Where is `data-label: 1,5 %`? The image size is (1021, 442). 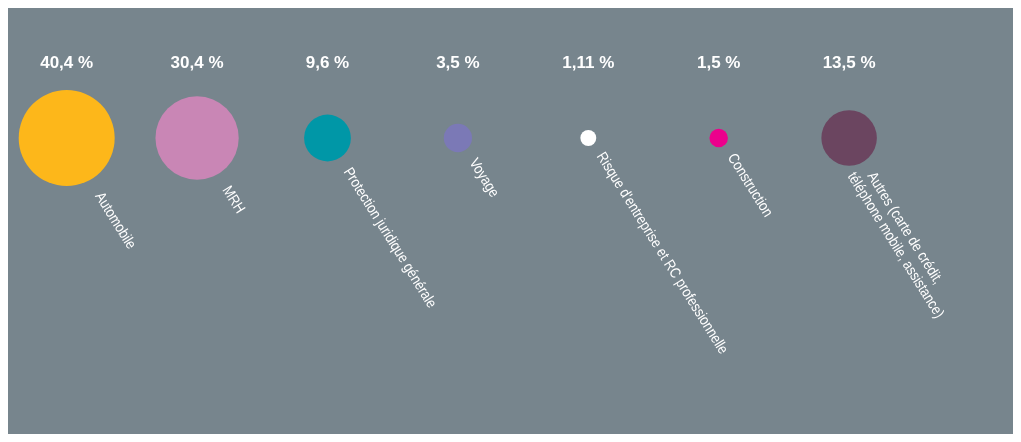
data-label: 1,5 % is located at coordinates (718, 62).